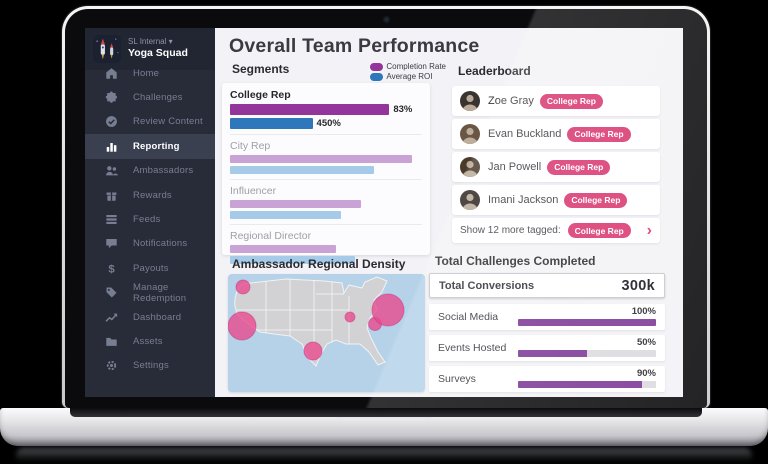 The height and width of the screenshot is (464, 768). Describe the element at coordinates (150, 244) in the screenshot. I see `sidebar-item-notifications: Notifications` at that location.